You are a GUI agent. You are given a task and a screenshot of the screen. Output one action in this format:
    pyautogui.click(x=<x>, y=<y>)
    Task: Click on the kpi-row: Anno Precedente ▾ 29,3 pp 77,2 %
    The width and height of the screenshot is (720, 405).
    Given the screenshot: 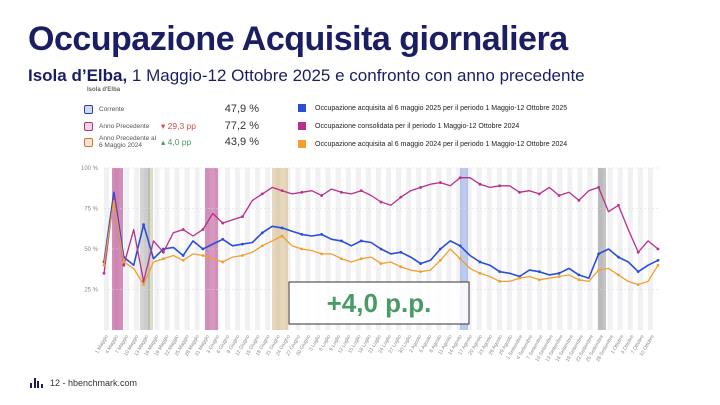 What is the action you would take?
    pyautogui.click(x=171, y=126)
    